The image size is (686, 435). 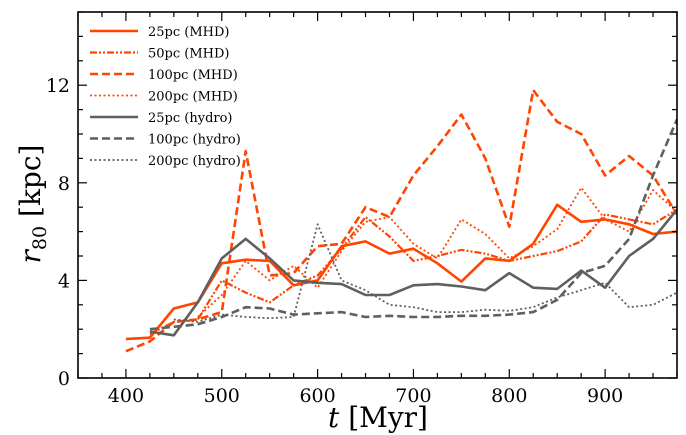 I want to click on x-tick-label: 400, so click(x=126, y=396).